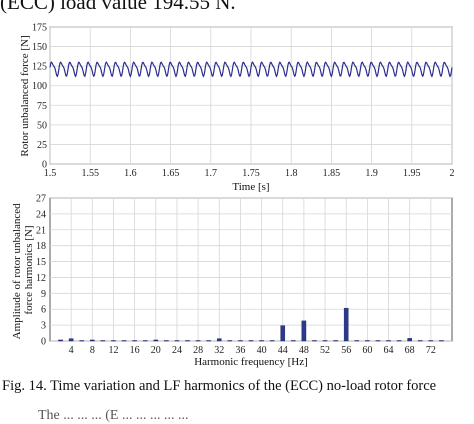 The height and width of the screenshot is (424, 474). What do you see at coordinates (39, 47) in the screenshot?
I see `time-y-tick-label: 150` at bounding box center [39, 47].